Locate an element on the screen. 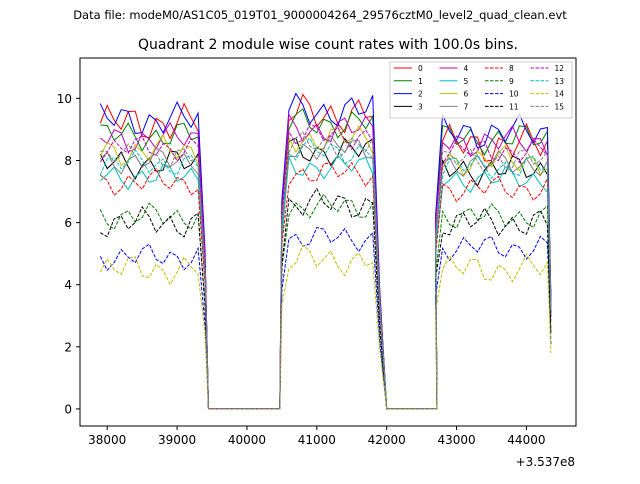  x-tick-label: 38000 is located at coordinates (107, 440).